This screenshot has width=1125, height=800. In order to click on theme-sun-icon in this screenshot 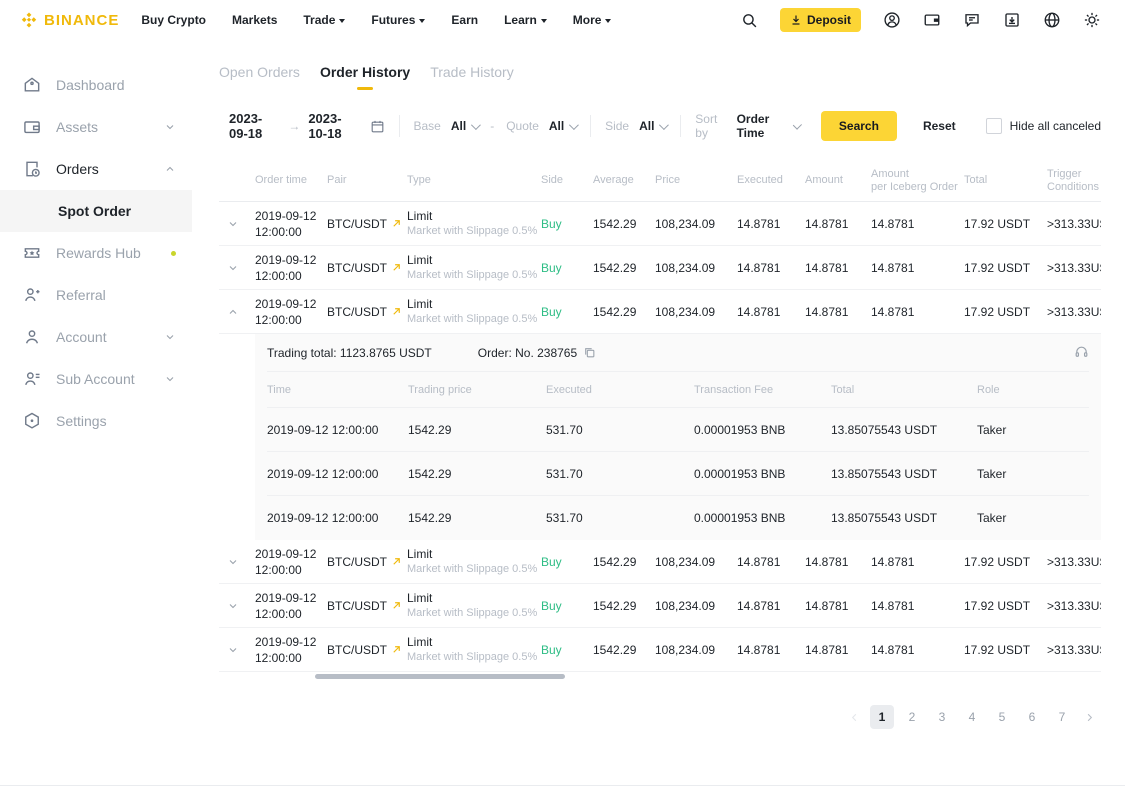, I will do `click(1092, 20)`.